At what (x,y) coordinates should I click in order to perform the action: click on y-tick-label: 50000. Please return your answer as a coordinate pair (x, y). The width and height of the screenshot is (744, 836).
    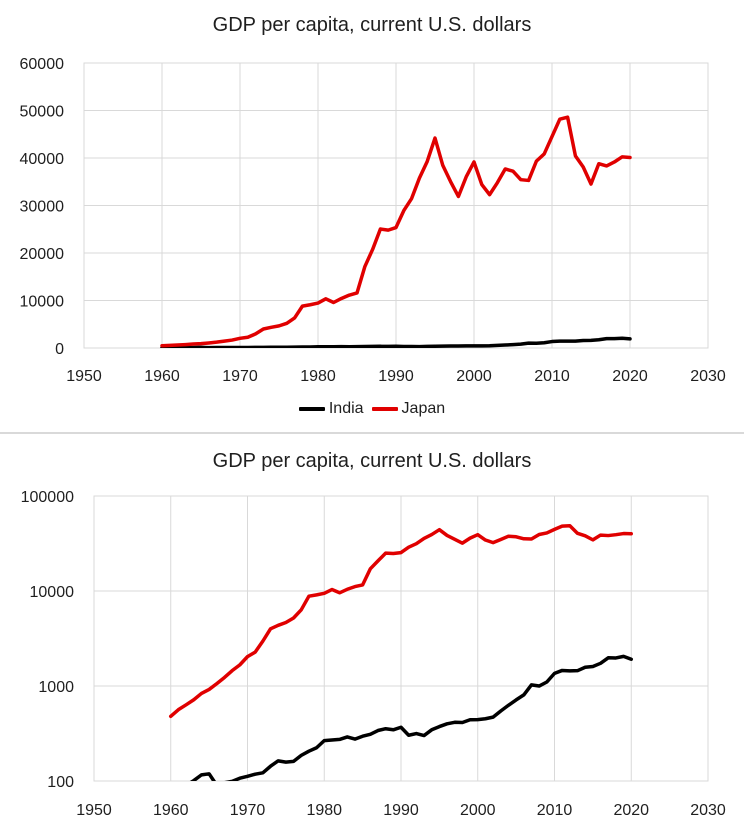
    Looking at the image, I should click on (42, 112).